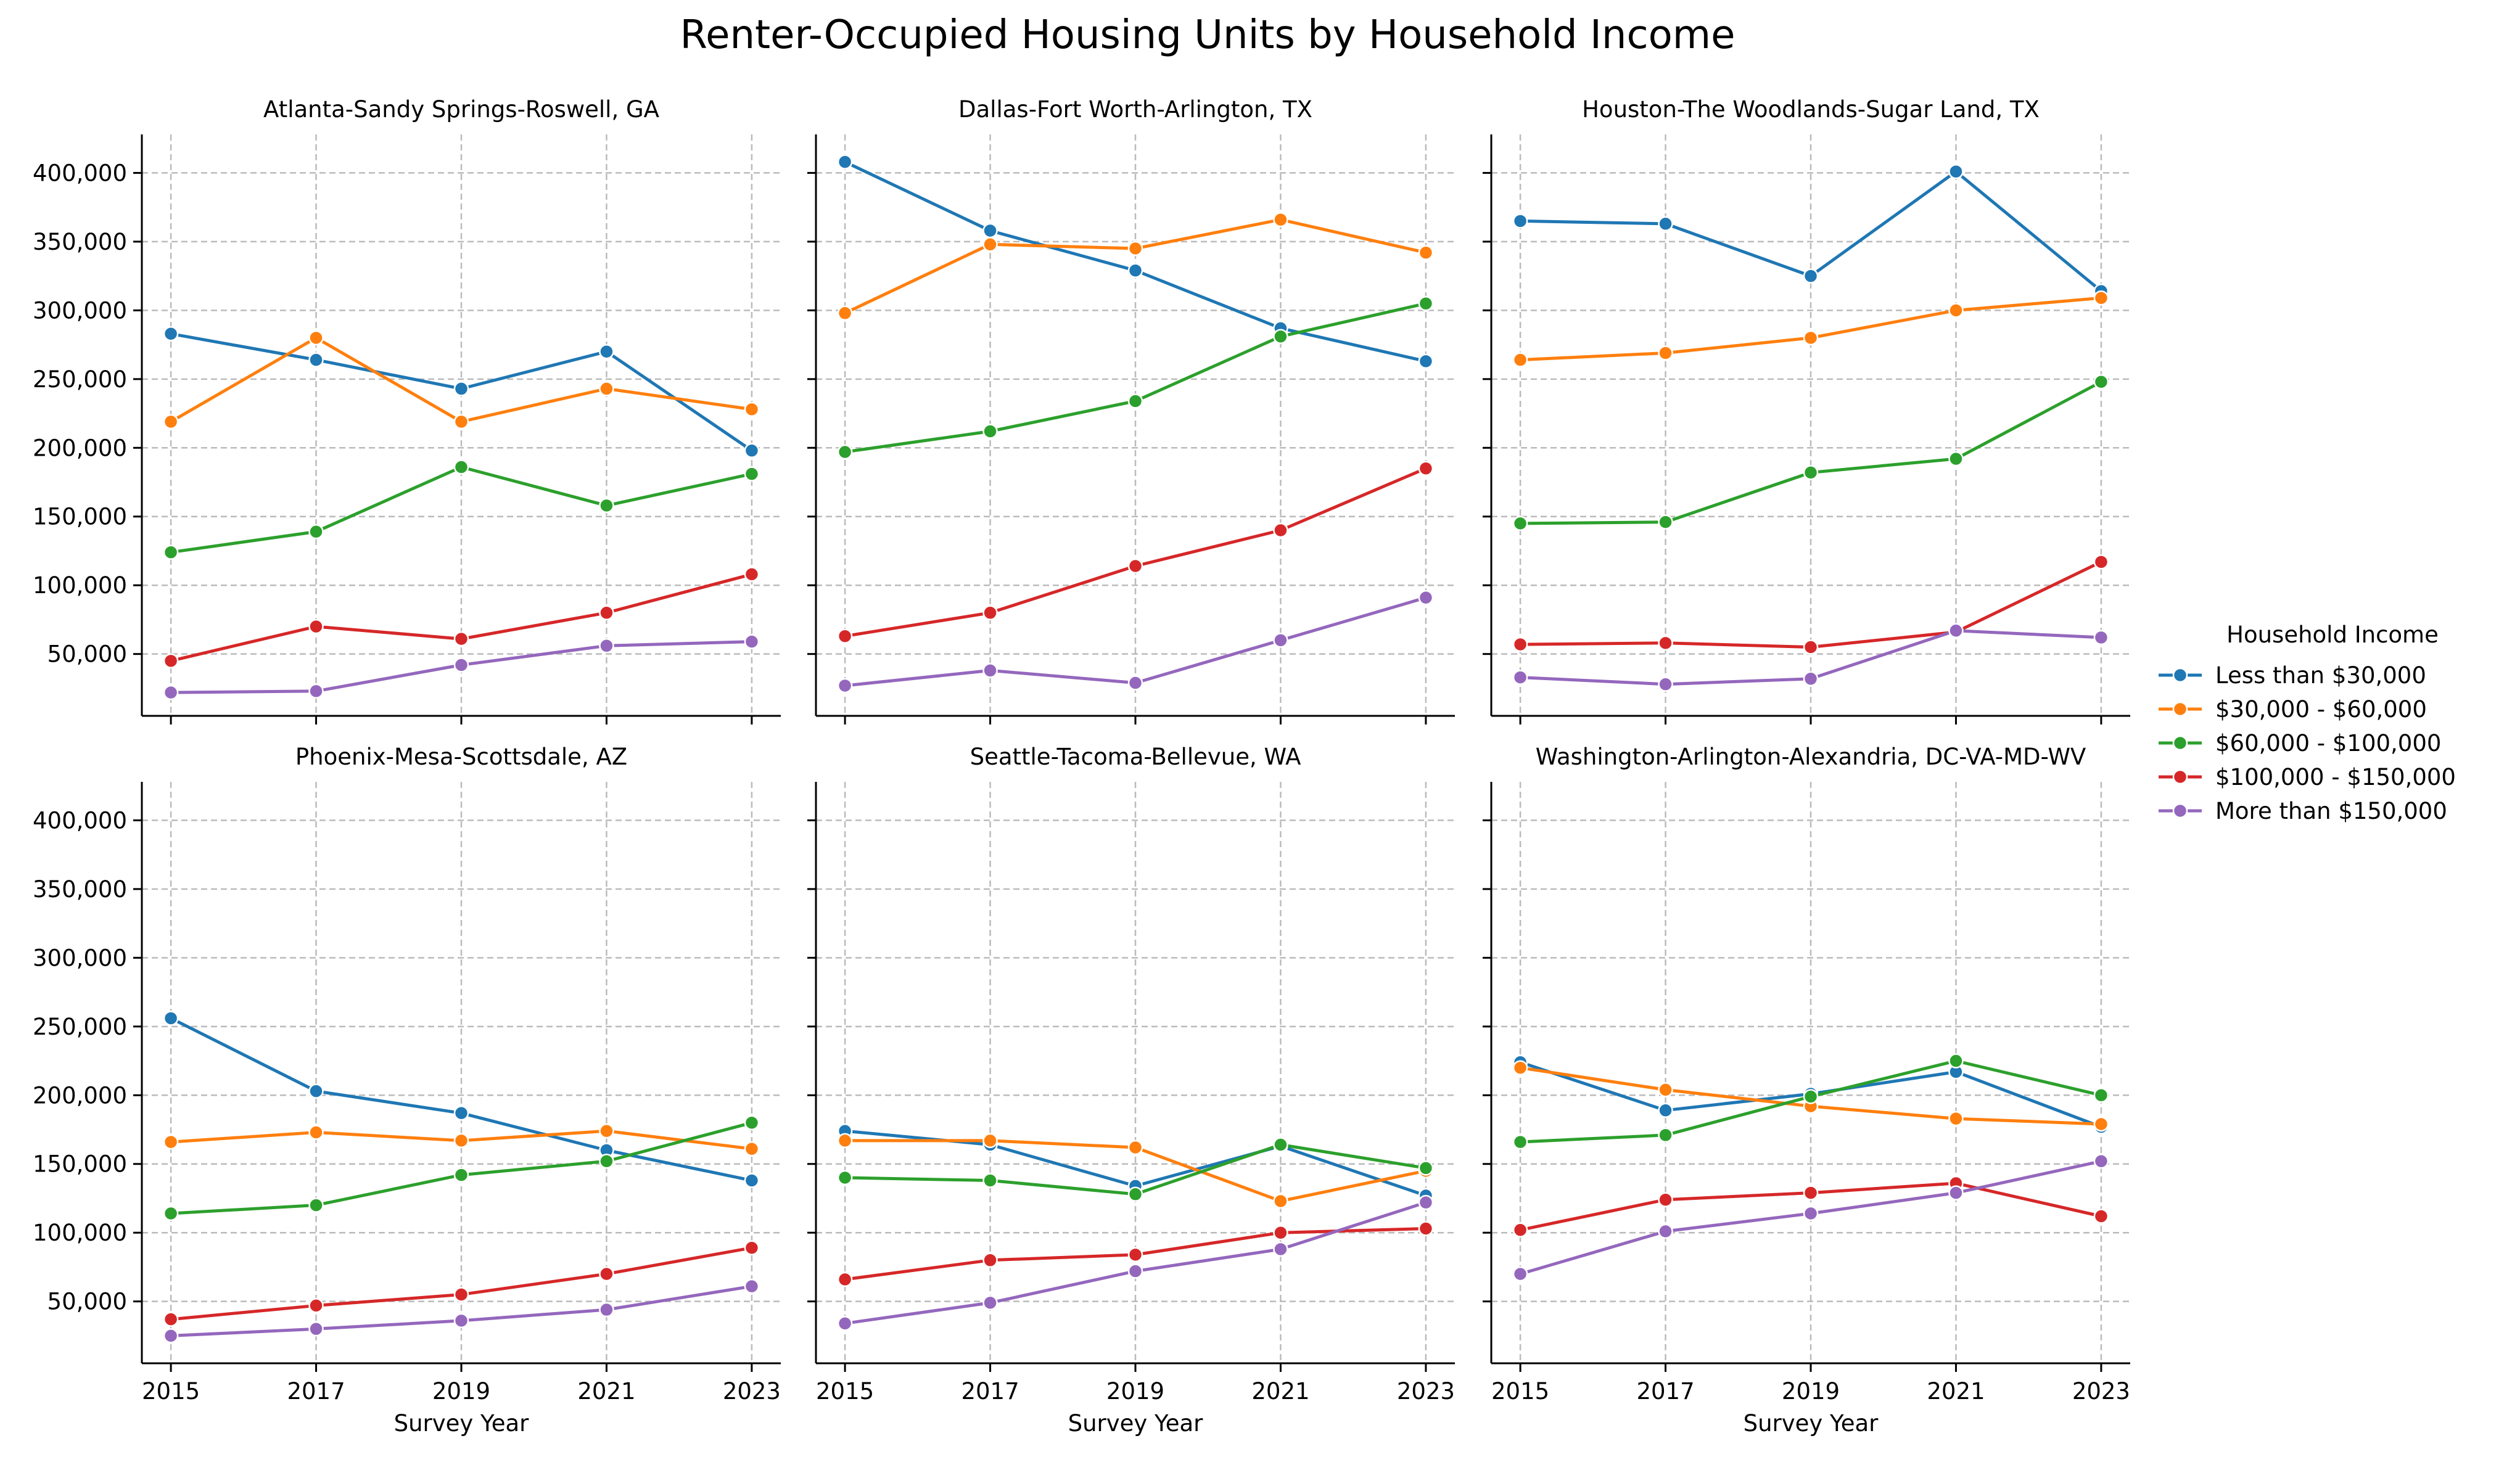 The image size is (2520, 1457). I want to click on legend-item-more-than-150-000: More than $150,000, so click(2303, 811).